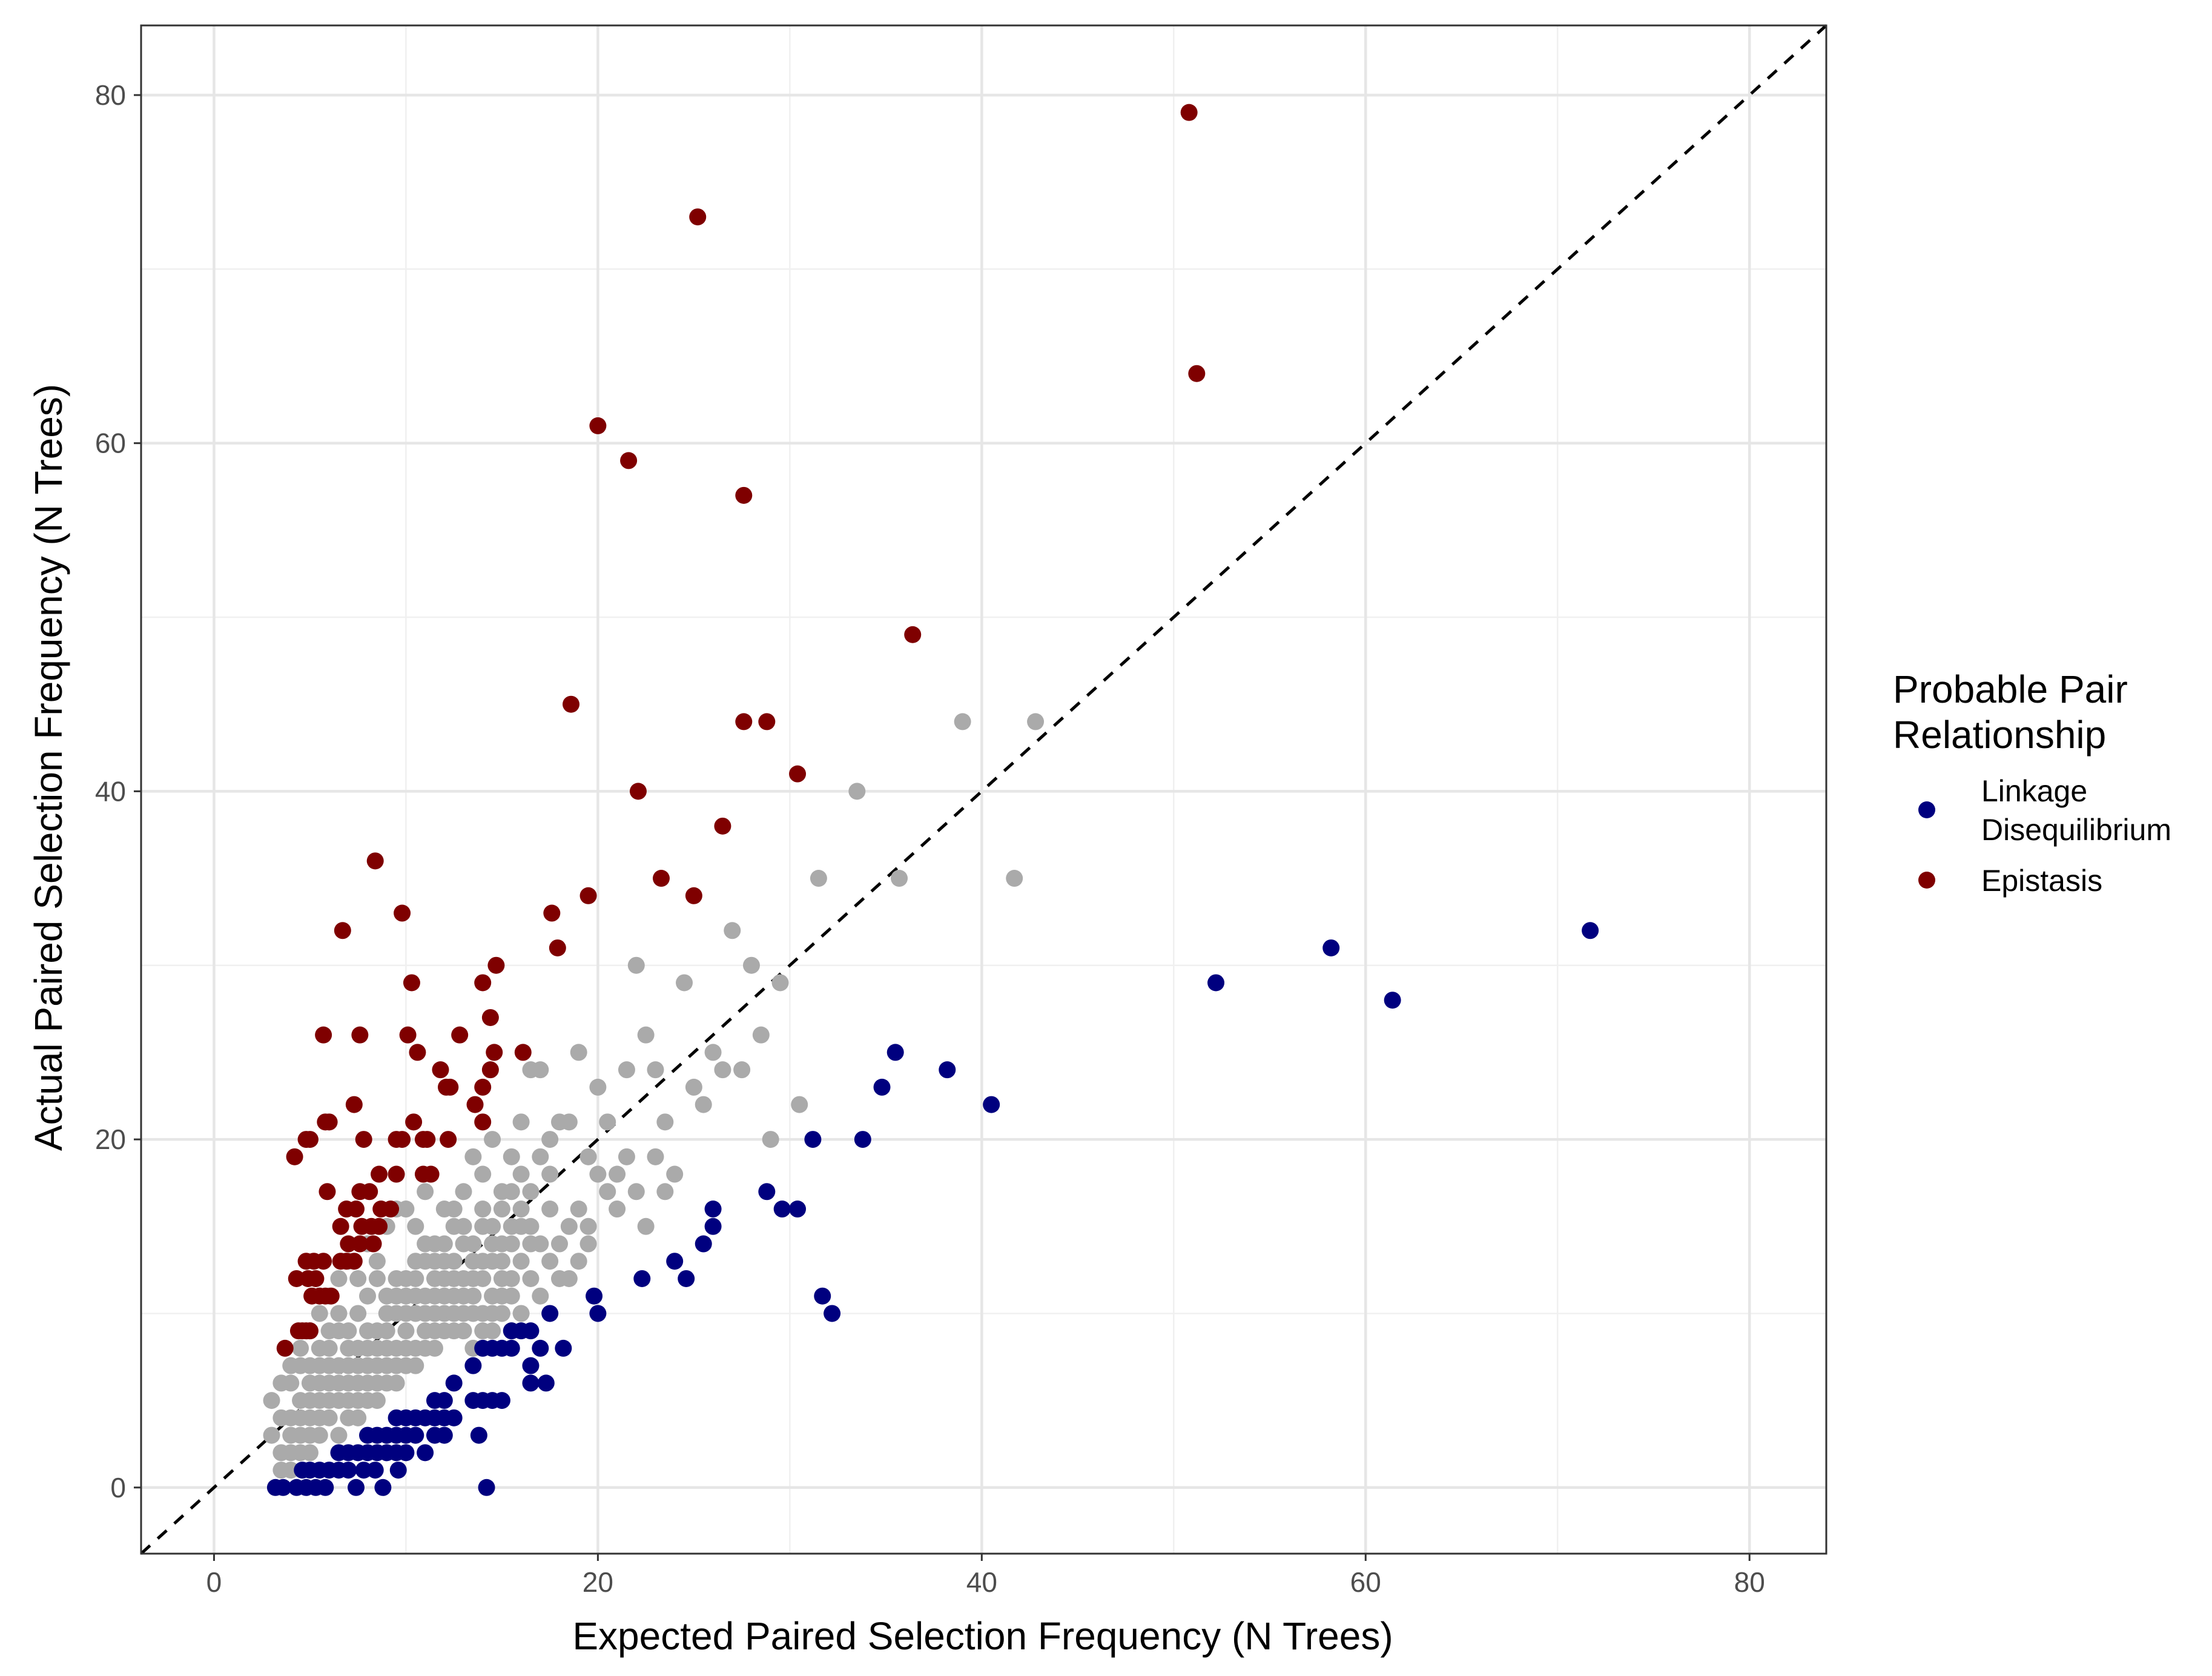  I want to click on y-tick-label: 60, so click(110, 443).